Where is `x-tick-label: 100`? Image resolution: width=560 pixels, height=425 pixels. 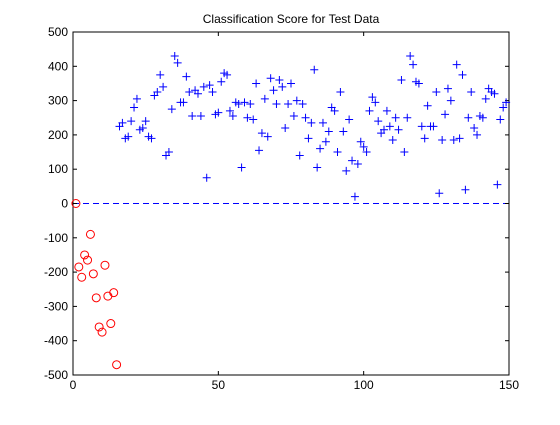 x-tick-label: 100 is located at coordinates (364, 385).